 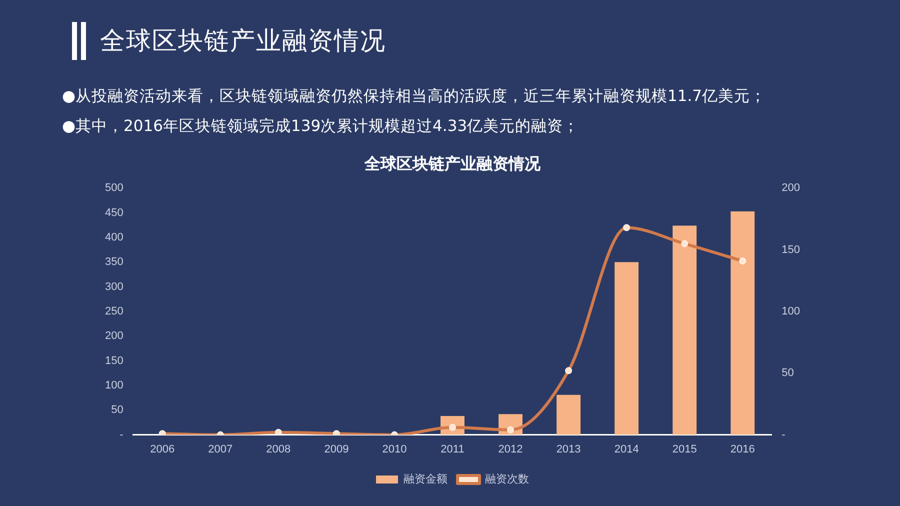 What do you see at coordinates (394, 449) in the screenshot?
I see `x-tick-label: 2010` at bounding box center [394, 449].